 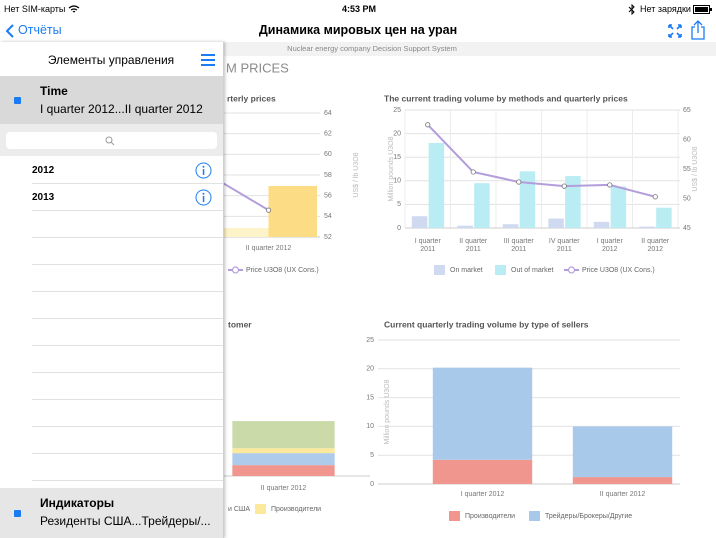 What do you see at coordinates (111, 100) in the screenshot?
I see `time-filter-row: Time I quarter 2012...II quarter 2012` at bounding box center [111, 100].